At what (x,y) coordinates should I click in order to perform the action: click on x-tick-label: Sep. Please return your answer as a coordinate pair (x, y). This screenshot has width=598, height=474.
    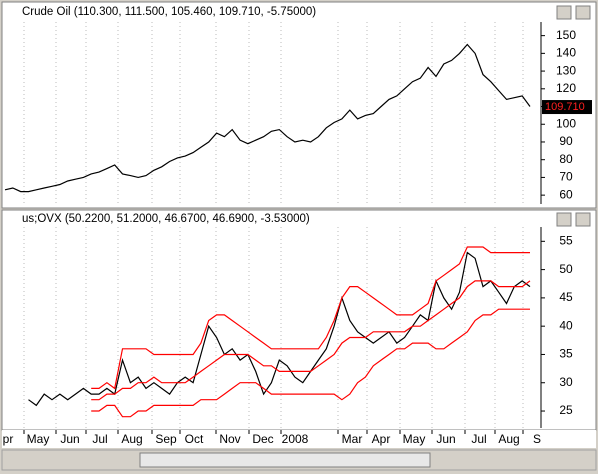
    Looking at the image, I should click on (166, 439).